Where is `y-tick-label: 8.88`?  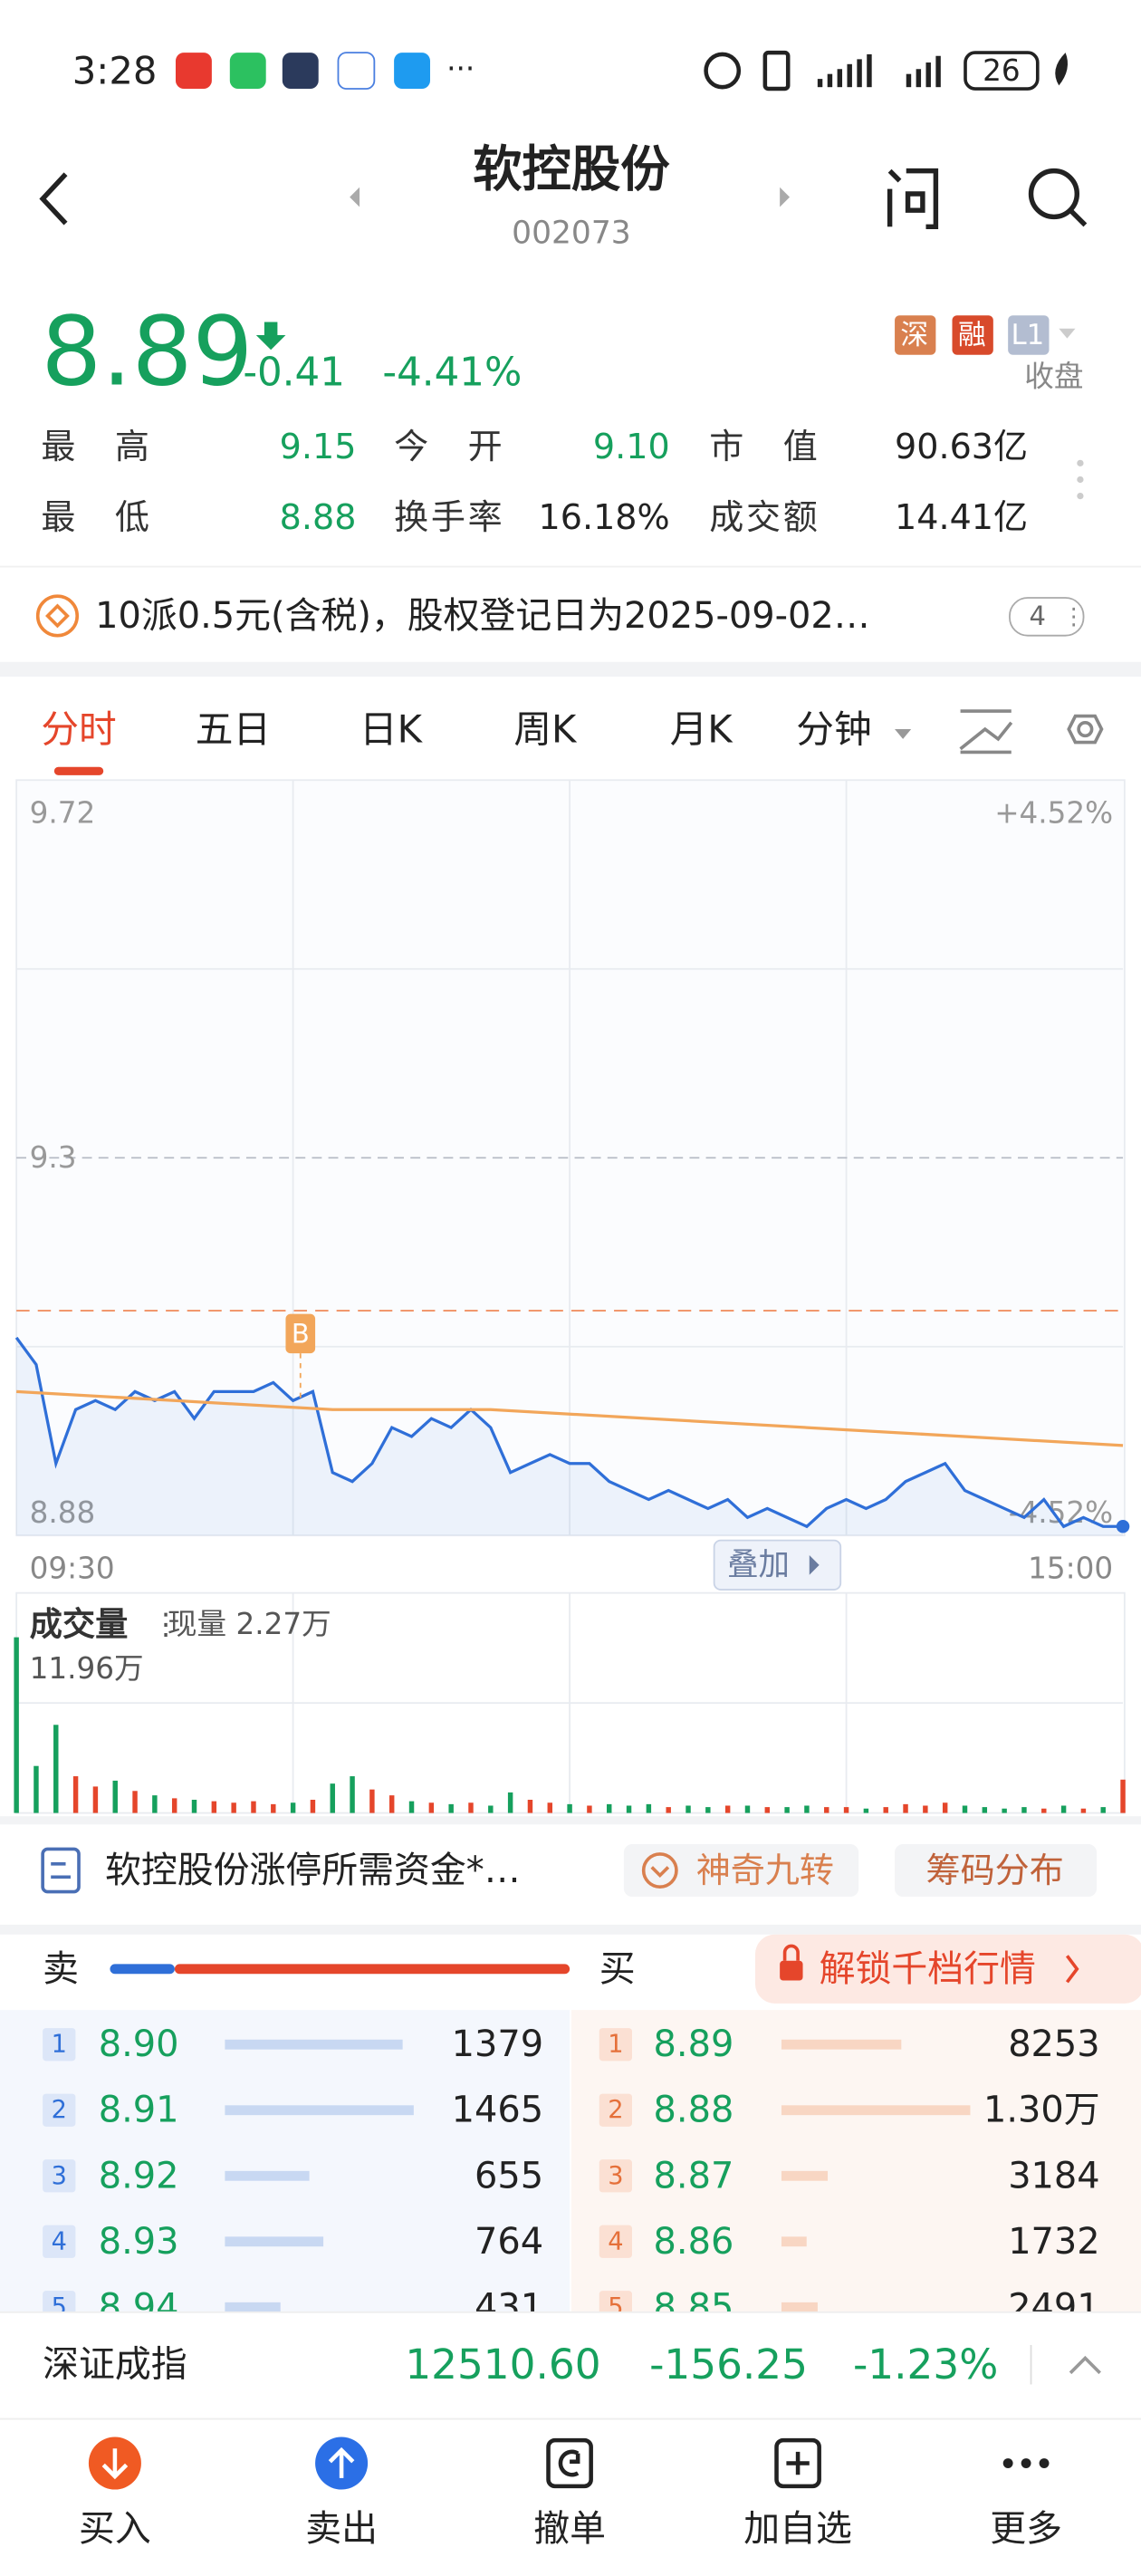 y-tick-label: 8.88 is located at coordinates (63, 1512).